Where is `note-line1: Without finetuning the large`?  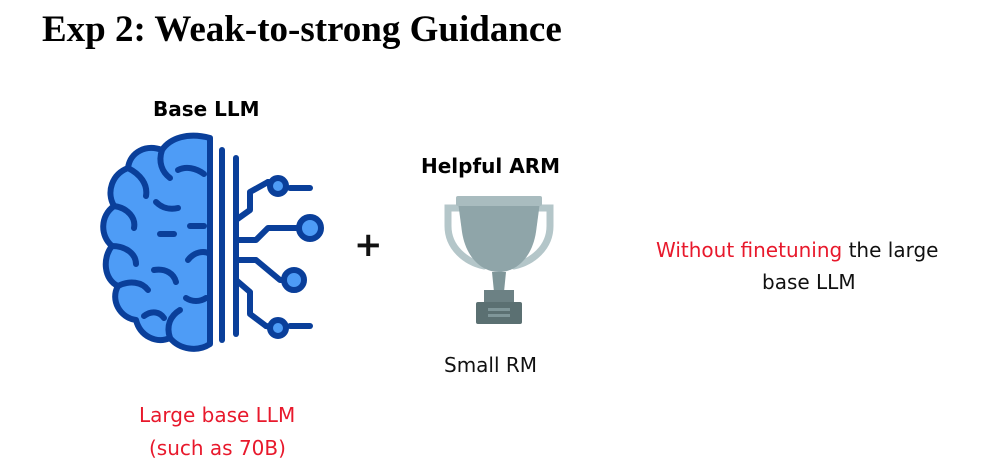
note-line1: Without finetuning the large is located at coordinates (797, 250).